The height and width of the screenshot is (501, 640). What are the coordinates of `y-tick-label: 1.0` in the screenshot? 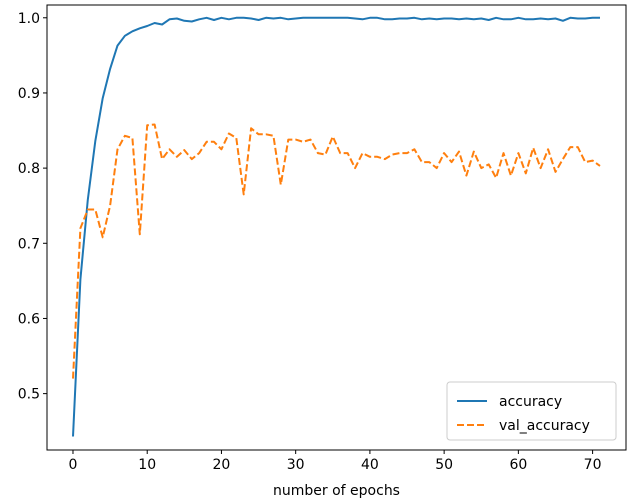 It's located at (29, 19).